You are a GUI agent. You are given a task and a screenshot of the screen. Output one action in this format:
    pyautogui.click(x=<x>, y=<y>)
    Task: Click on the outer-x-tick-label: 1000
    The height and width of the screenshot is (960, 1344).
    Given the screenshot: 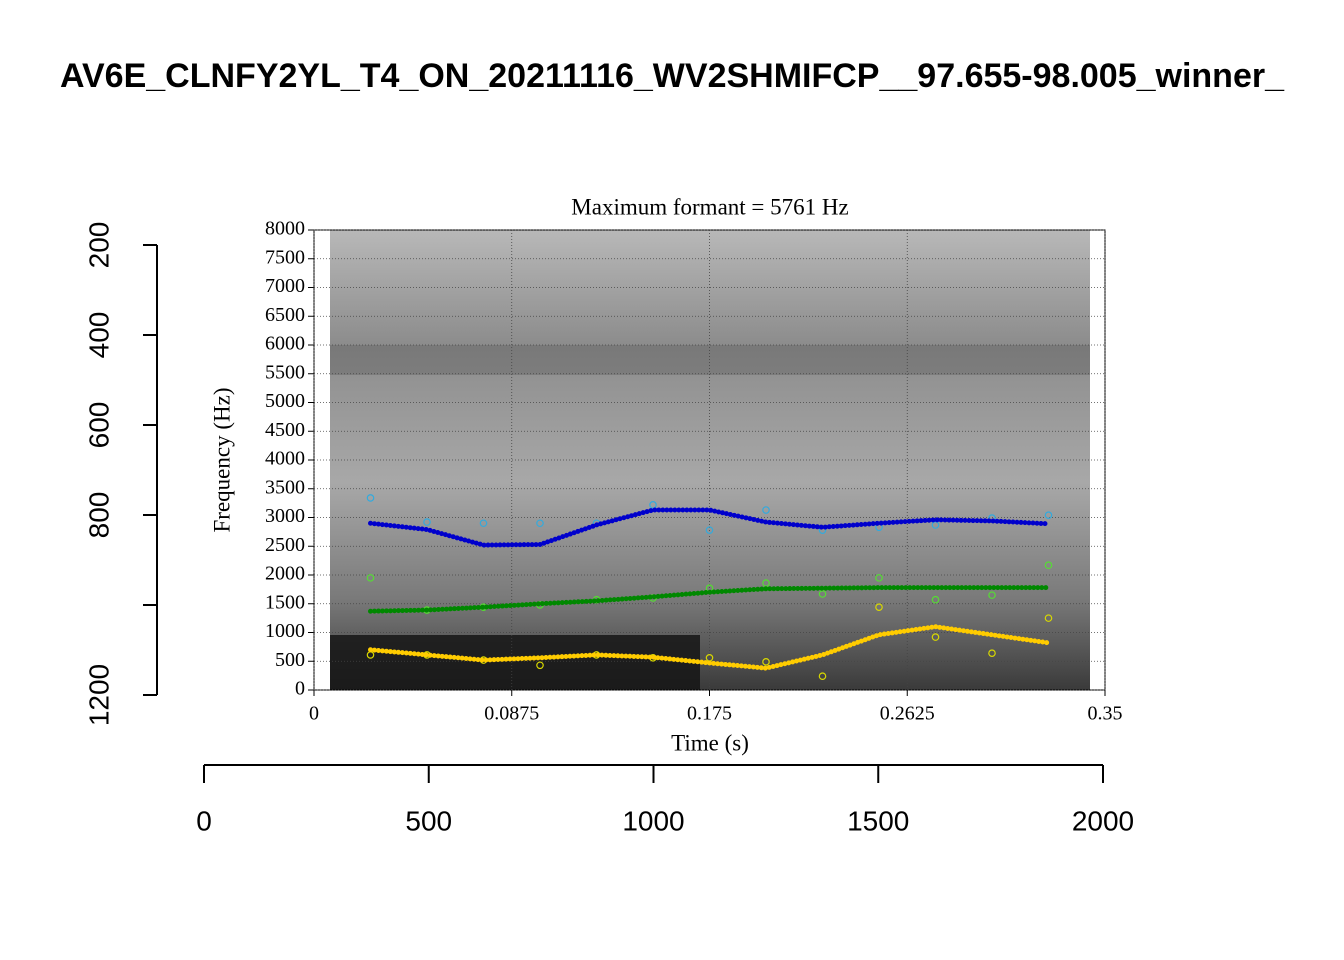 What is the action you would take?
    pyautogui.click(x=653, y=820)
    